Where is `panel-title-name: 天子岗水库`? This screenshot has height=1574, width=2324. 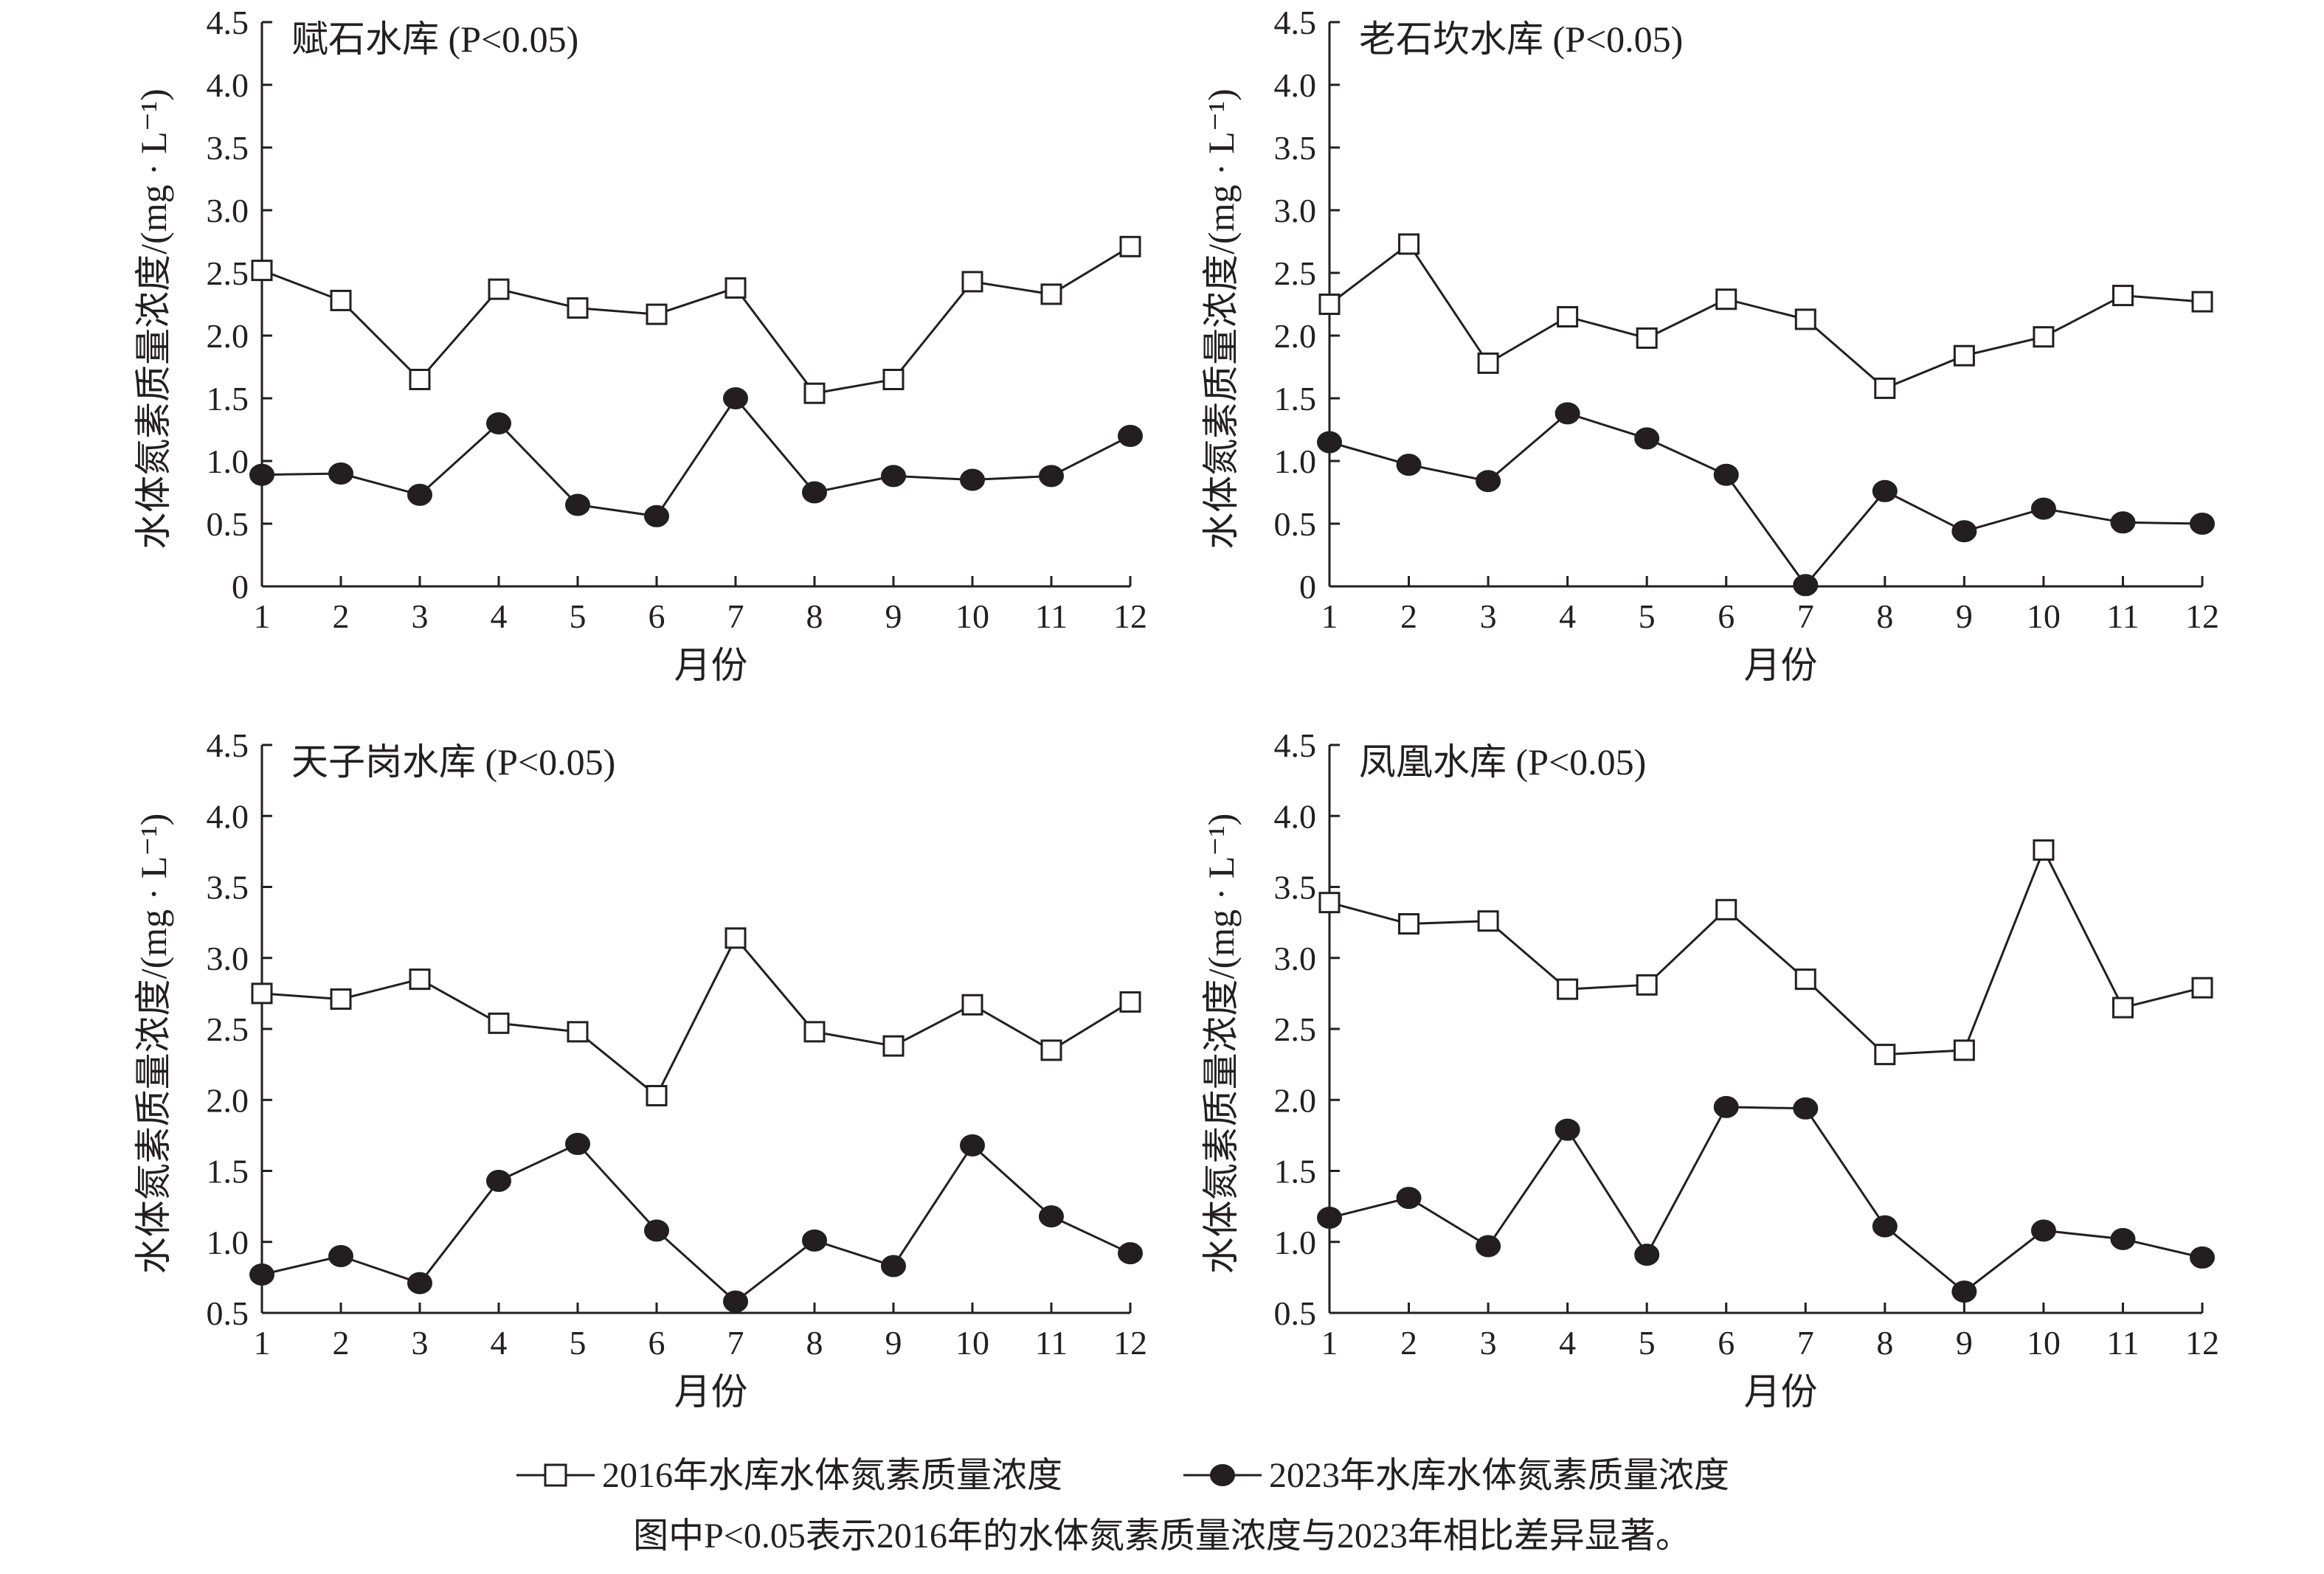
panel-title-name: 天子岗水库 is located at coordinates (388, 762).